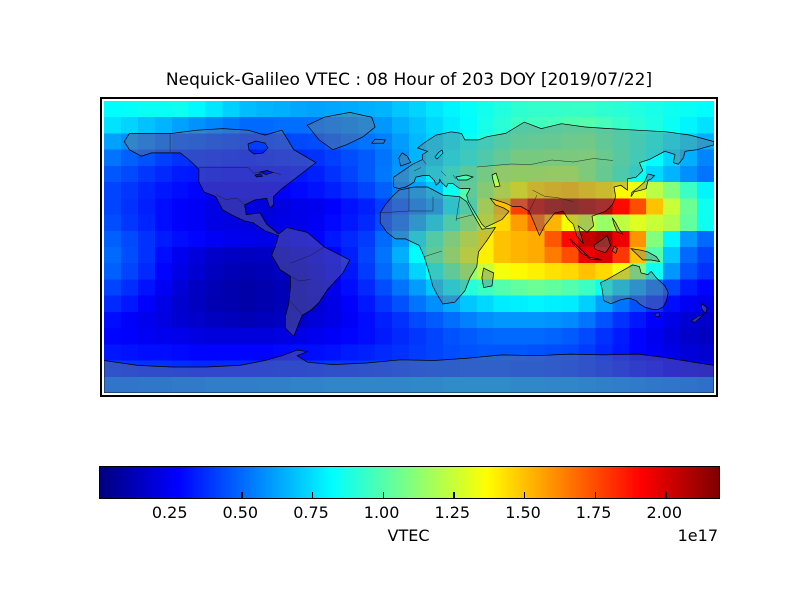 The width and height of the screenshot is (800, 600). What do you see at coordinates (169, 512) in the screenshot?
I see `colorbar-tick-label: 0.25` at bounding box center [169, 512].